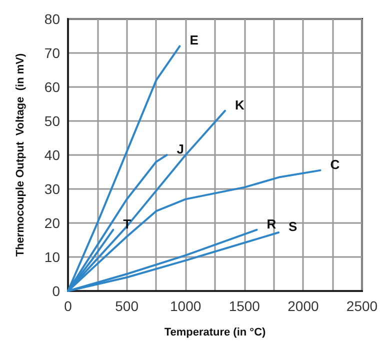 This screenshot has width=390, height=348. I want to click on x-tick-label: 500, so click(127, 306).